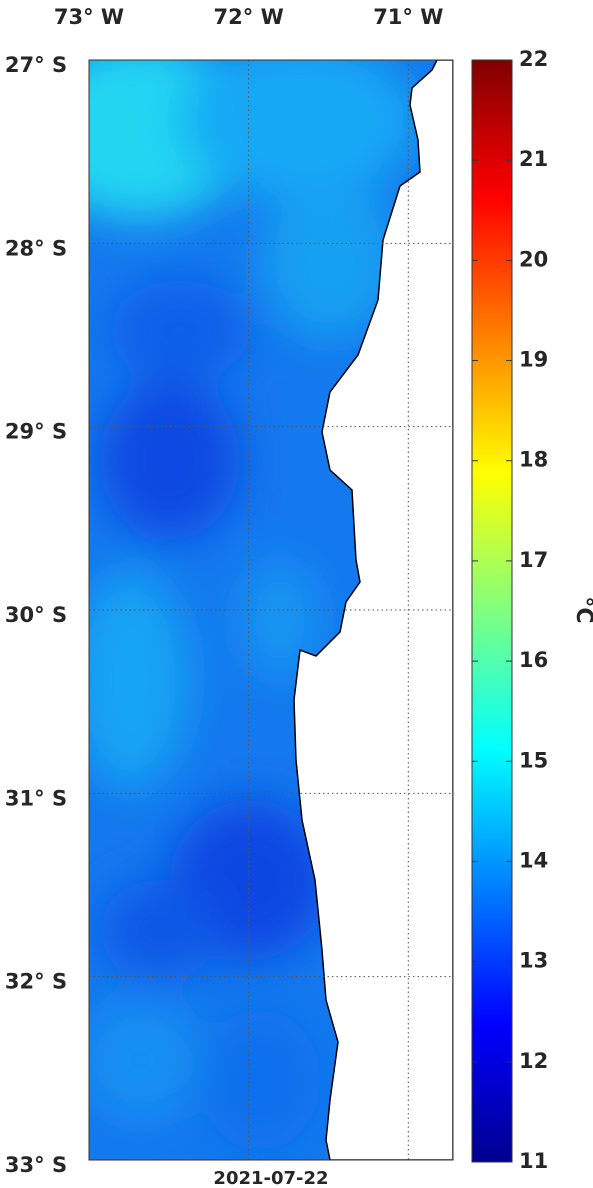 The width and height of the screenshot is (593, 1188). Describe the element at coordinates (533, 460) in the screenshot. I see `colorbar-tick-label: 18` at that location.